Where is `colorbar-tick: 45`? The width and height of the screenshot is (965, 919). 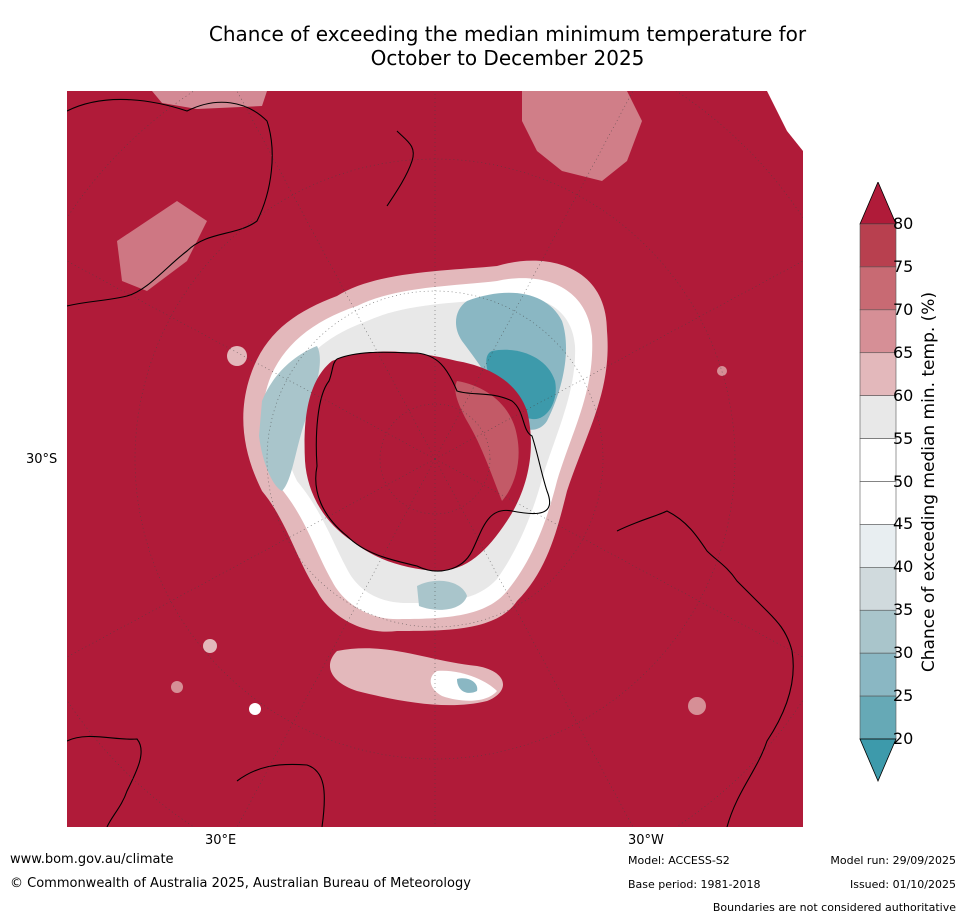
colorbar-tick: 45 is located at coordinates (903, 524).